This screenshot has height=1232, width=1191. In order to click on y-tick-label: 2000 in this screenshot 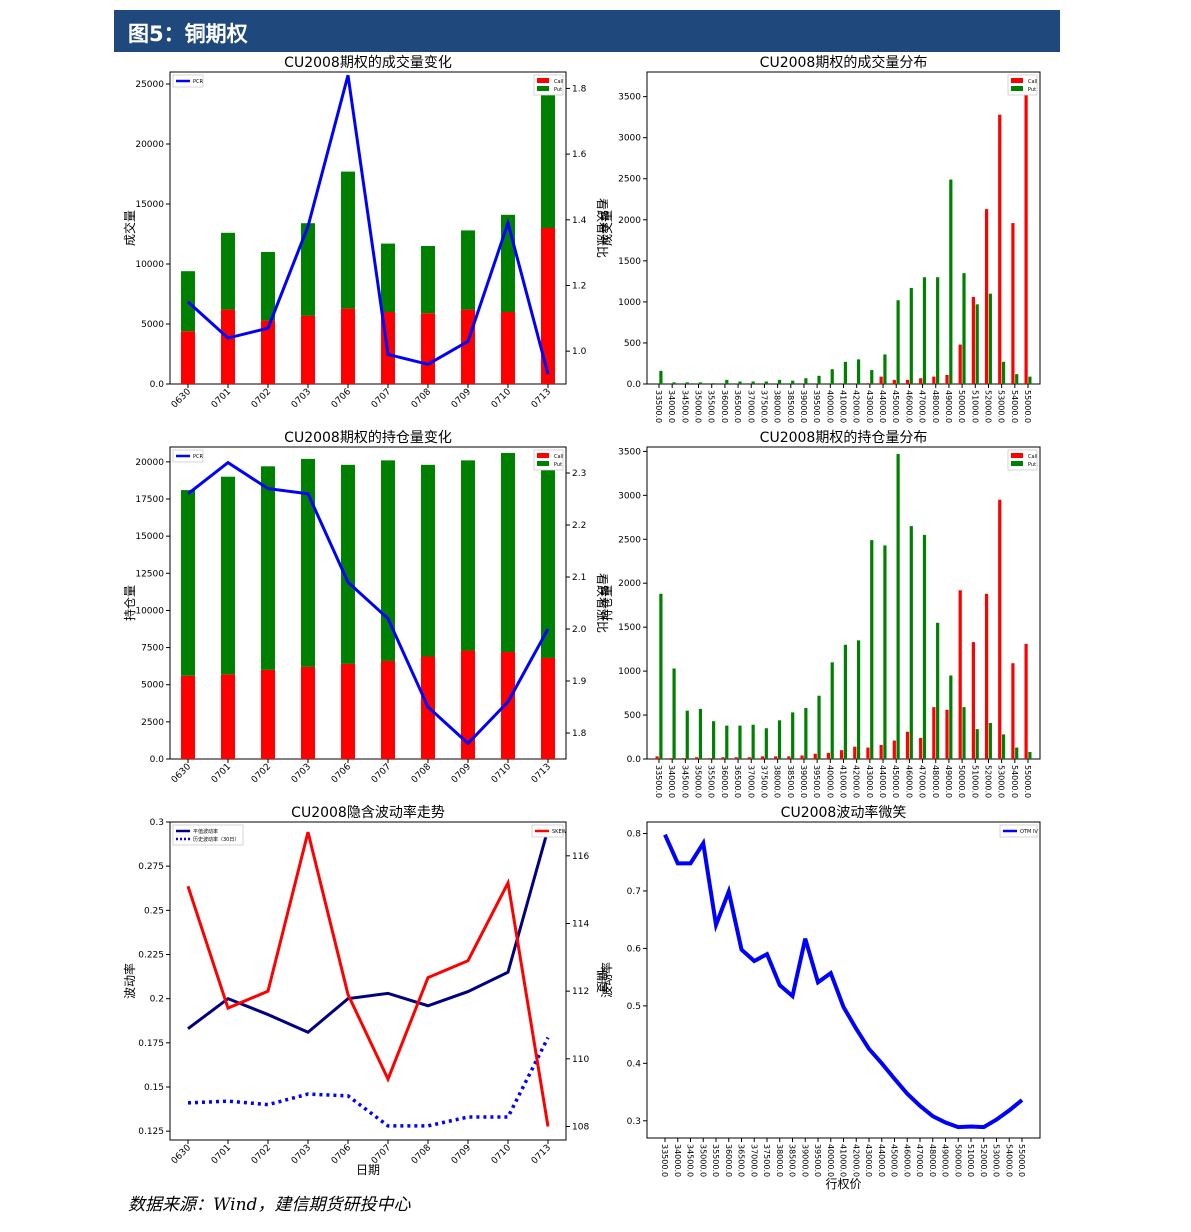, I will do `click(629, 221)`.